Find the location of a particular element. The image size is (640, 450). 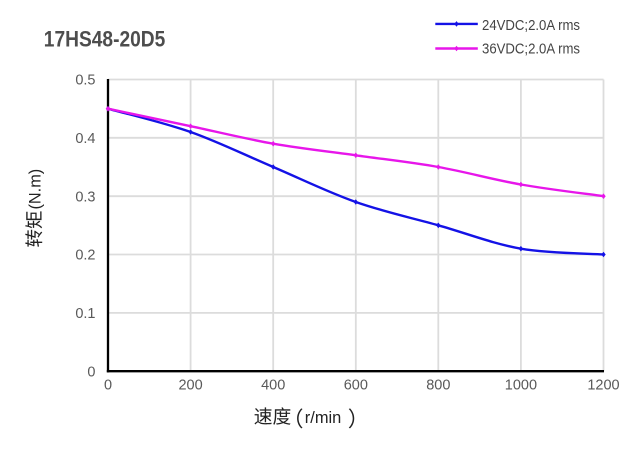

svg-text: 0.4 is located at coordinates (85, 139).